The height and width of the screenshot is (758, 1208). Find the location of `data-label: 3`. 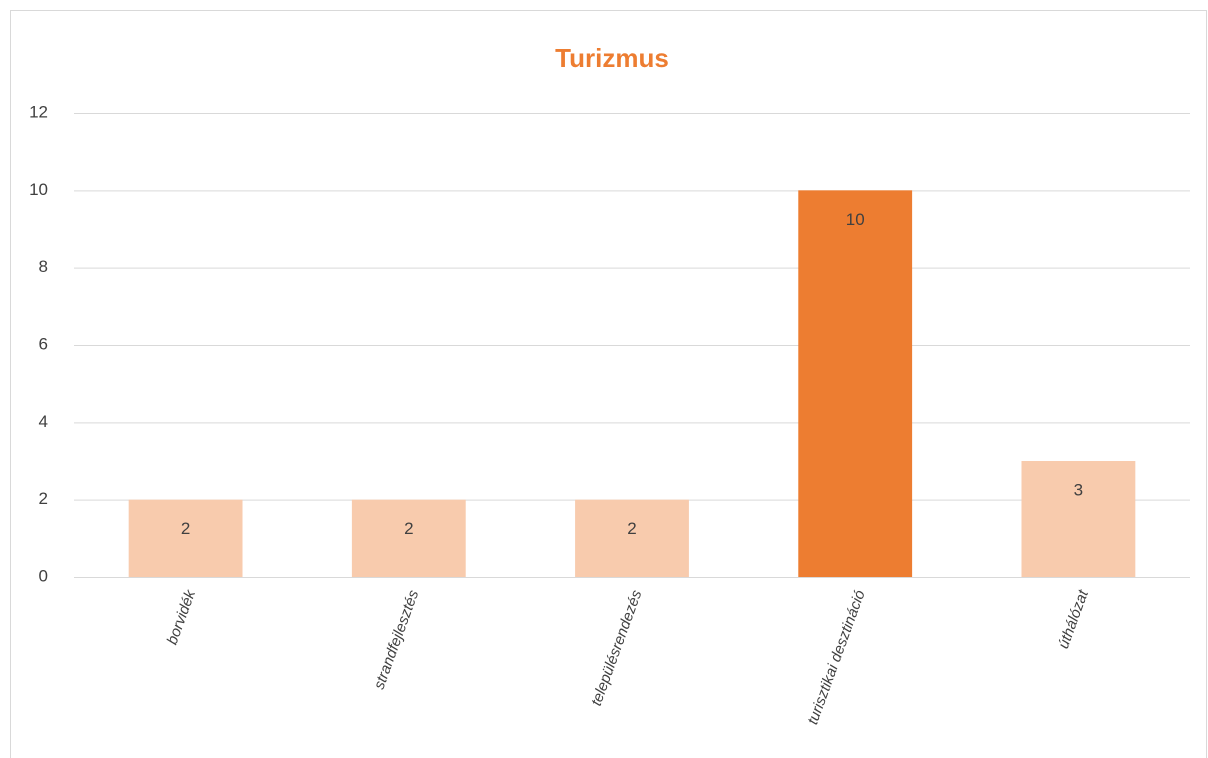

data-label: 3 is located at coordinates (1078, 489).